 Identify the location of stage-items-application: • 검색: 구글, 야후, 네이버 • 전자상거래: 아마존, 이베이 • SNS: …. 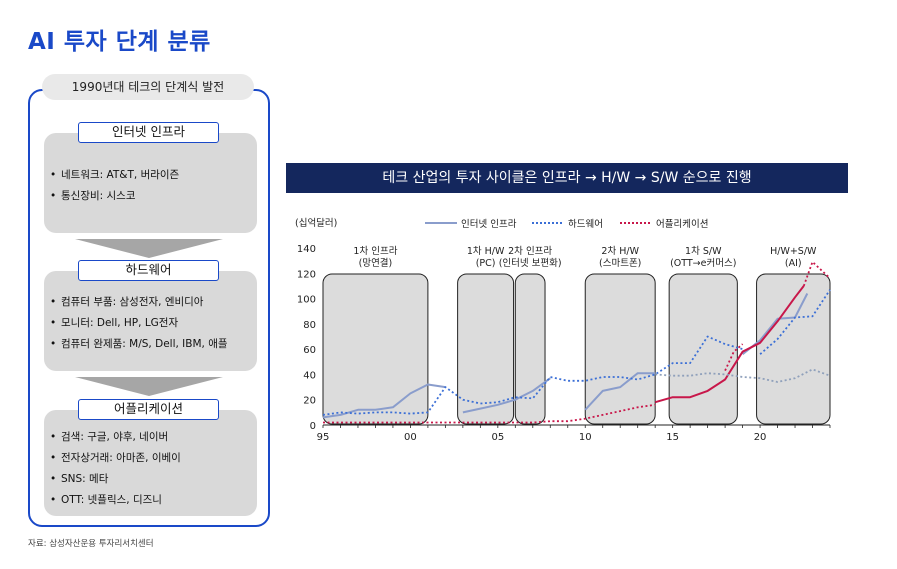
(115, 469).